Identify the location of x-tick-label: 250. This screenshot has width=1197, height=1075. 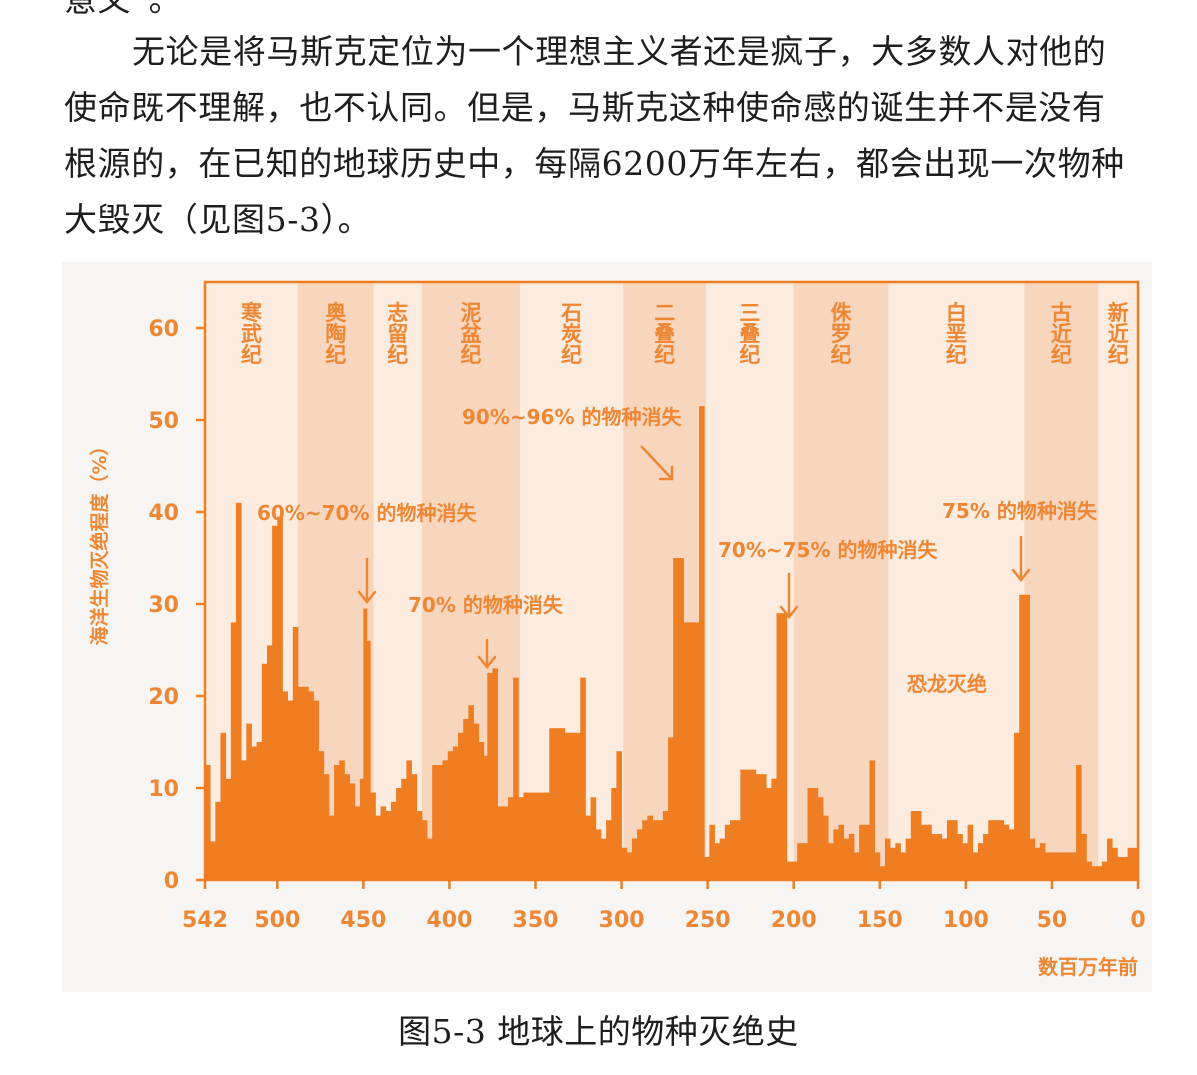
(708, 920).